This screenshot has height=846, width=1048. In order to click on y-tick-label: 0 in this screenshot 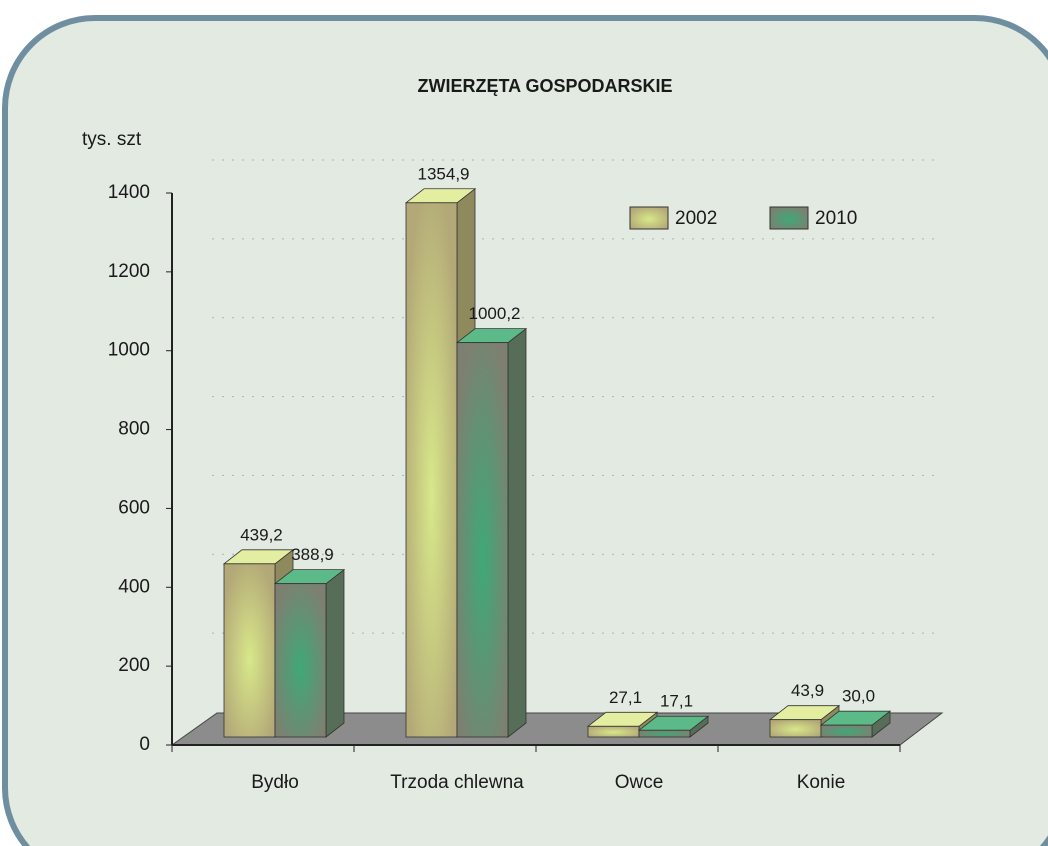, I will do `click(144, 744)`.